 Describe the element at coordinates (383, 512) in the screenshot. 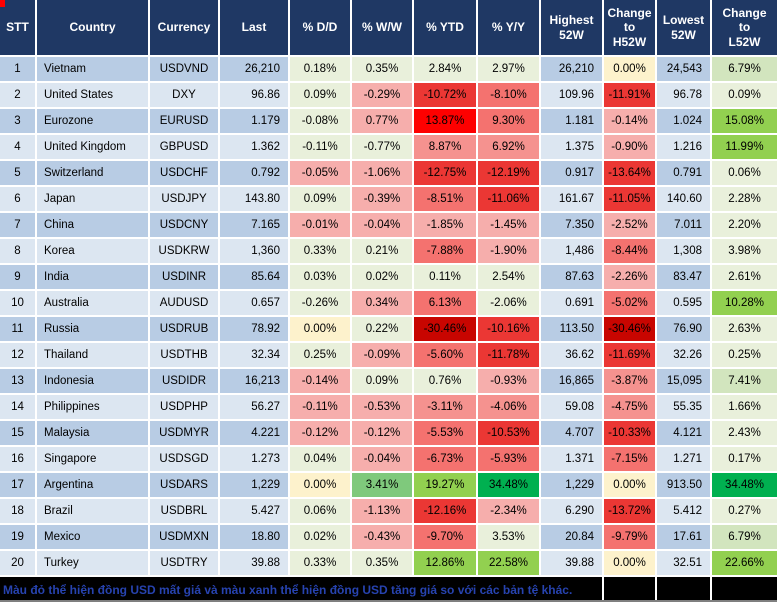

I see `cell-ww: -1.13%` at that location.